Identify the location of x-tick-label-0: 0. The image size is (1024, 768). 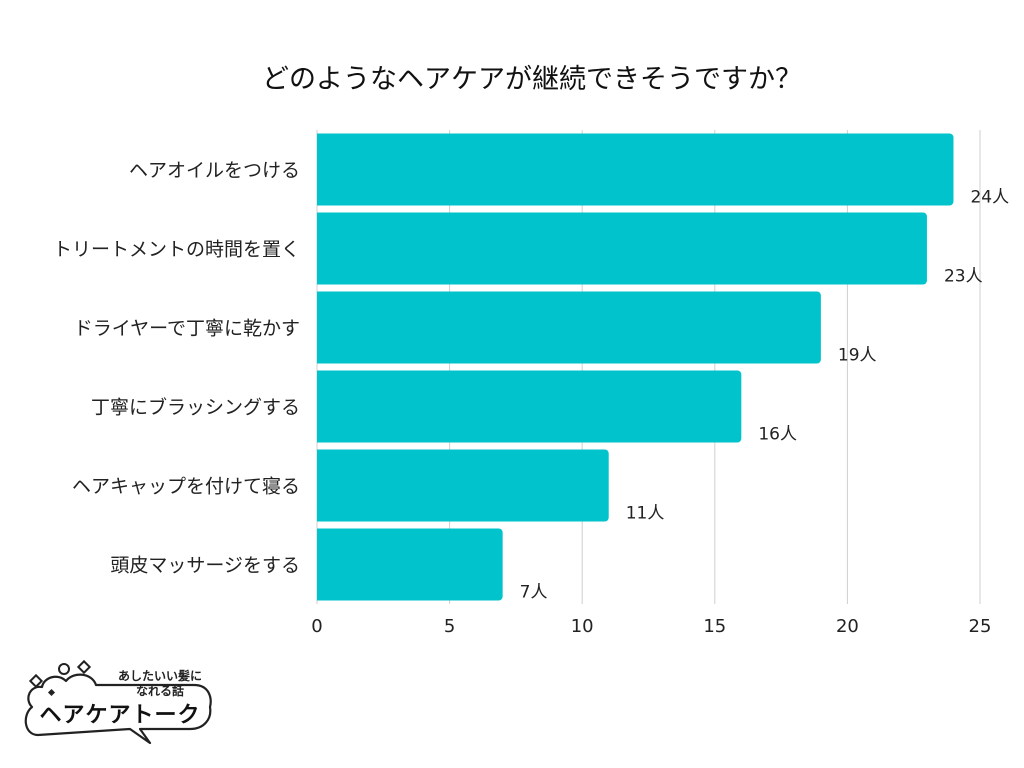
(316, 626).